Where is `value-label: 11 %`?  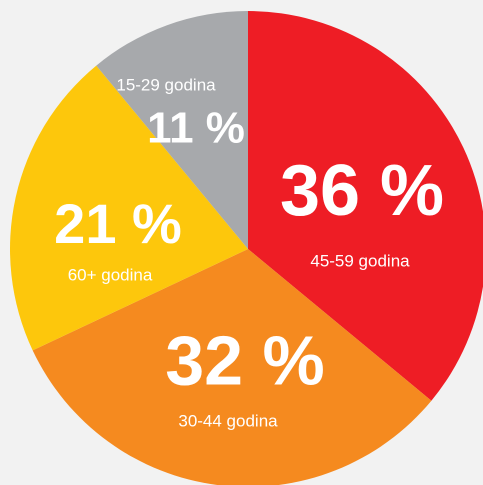
value-label: 11 % is located at coordinates (196, 128).